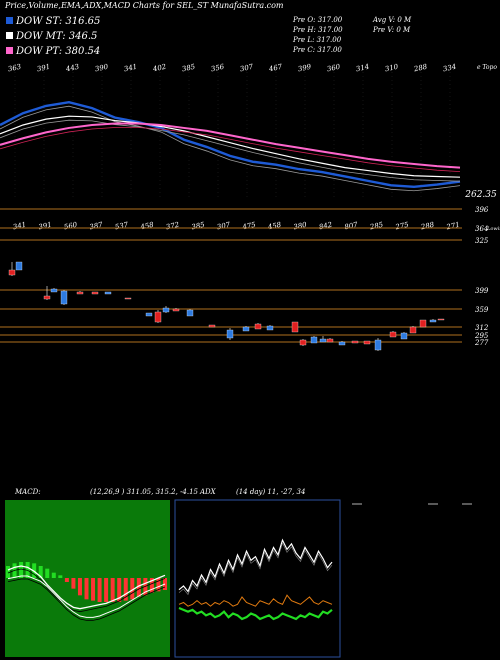  Describe the element at coordinates (300, 226) in the screenshot. I see `bottom-label: 380` at that location.